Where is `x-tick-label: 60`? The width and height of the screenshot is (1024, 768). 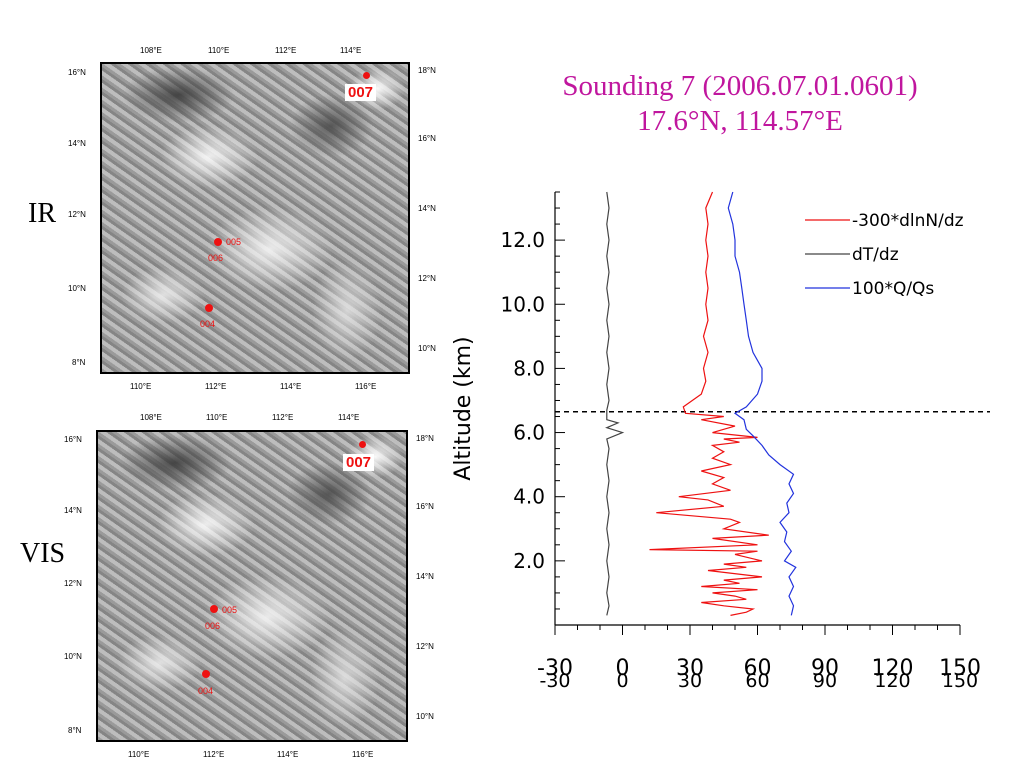 x-tick-label: 60 is located at coordinates (758, 668).